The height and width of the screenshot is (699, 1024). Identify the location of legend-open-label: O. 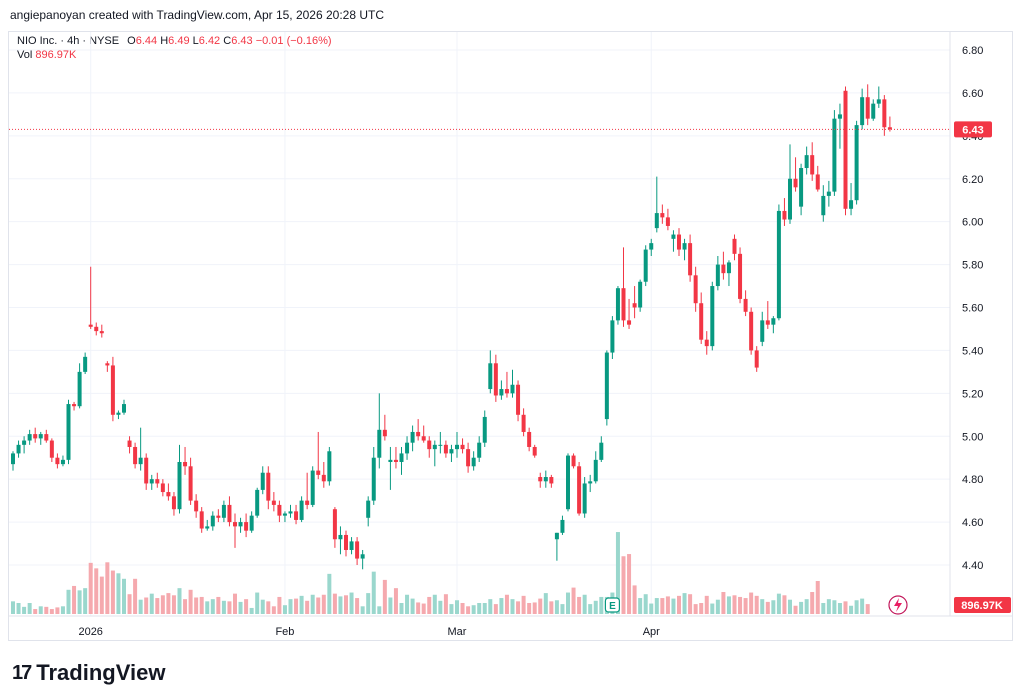
(131, 41).